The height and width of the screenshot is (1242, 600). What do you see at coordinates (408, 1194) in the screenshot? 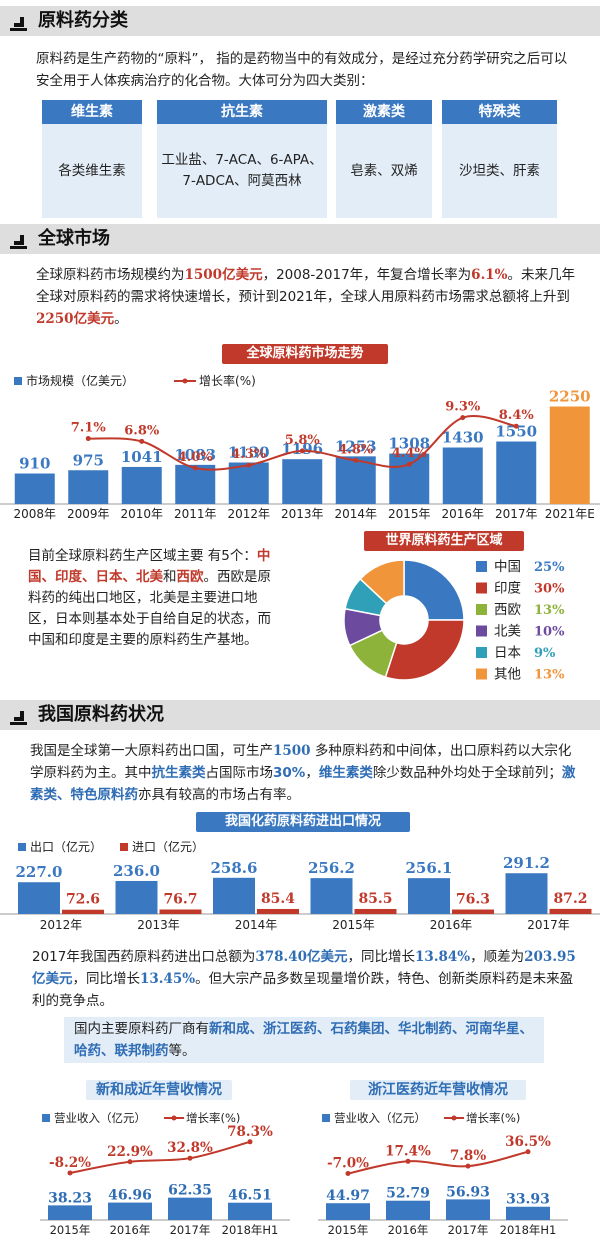
I see `revenue-value-label: 52.79` at bounding box center [408, 1194].